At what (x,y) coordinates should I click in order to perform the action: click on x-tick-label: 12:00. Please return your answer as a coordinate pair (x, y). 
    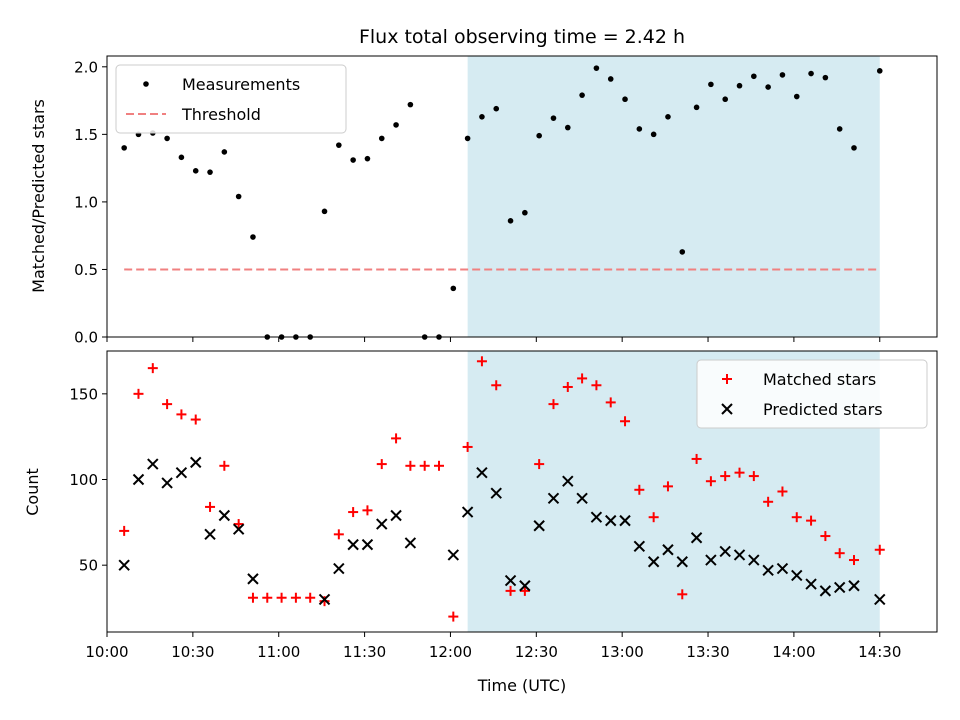
    Looking at the image, I should click on (450, 652).